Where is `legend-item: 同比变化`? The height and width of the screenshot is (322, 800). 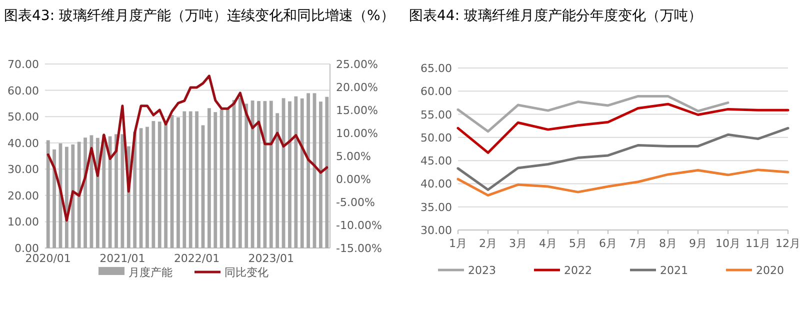
legend-item: 同比变化 is located at coordinates (231, 272).